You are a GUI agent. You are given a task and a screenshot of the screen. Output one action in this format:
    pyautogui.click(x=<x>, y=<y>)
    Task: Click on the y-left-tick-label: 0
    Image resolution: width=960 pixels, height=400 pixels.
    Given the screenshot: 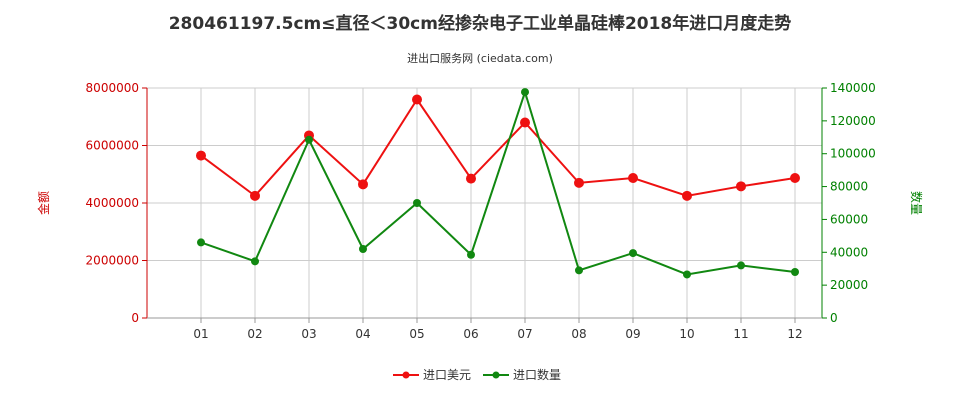 What is the action you would take?
    pyautogui.click(x=135, y=318)
    